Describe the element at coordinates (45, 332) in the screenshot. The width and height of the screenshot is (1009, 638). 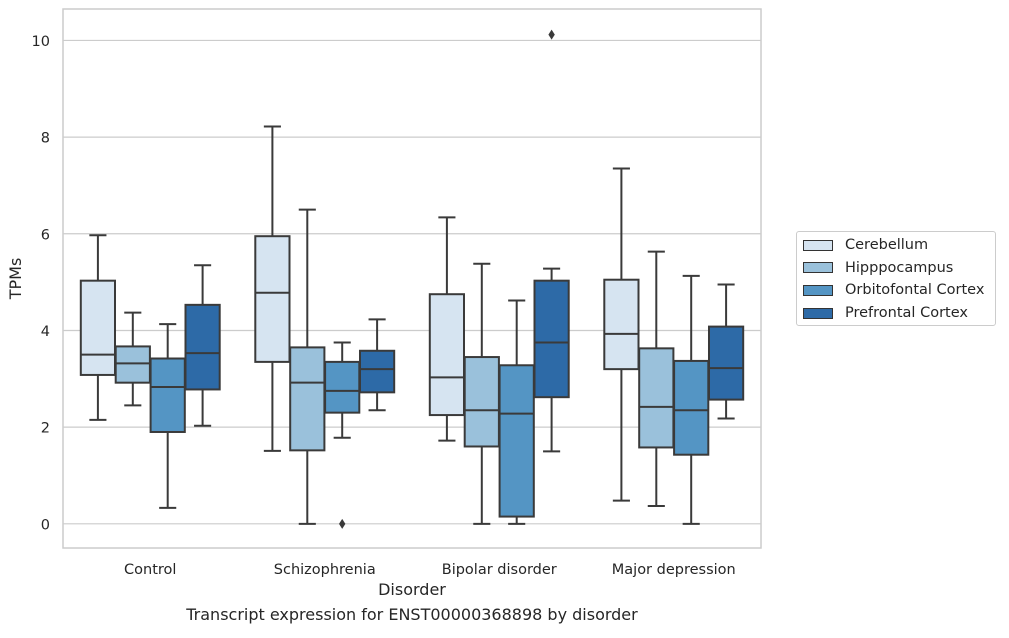
I see `y-tick-label: 4` at that location.